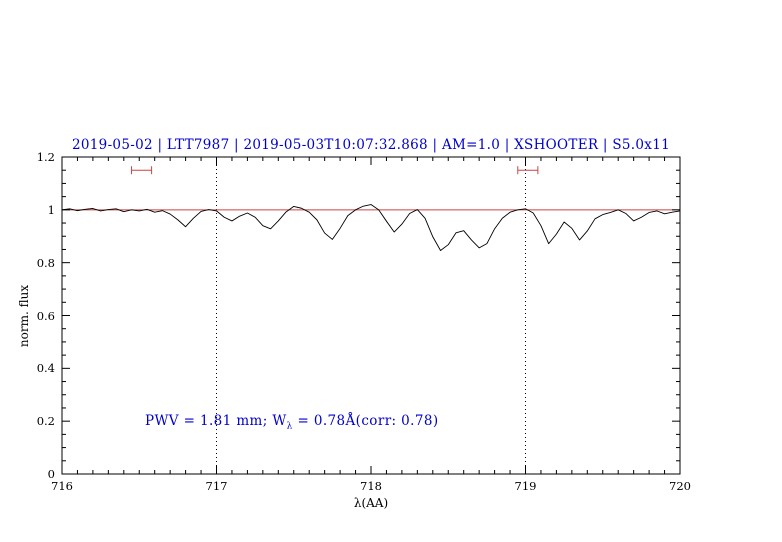 Image resolution: width=782 pixels, height=542 pixels. I want to click on x-tick-label: 720, so click(680, 486).